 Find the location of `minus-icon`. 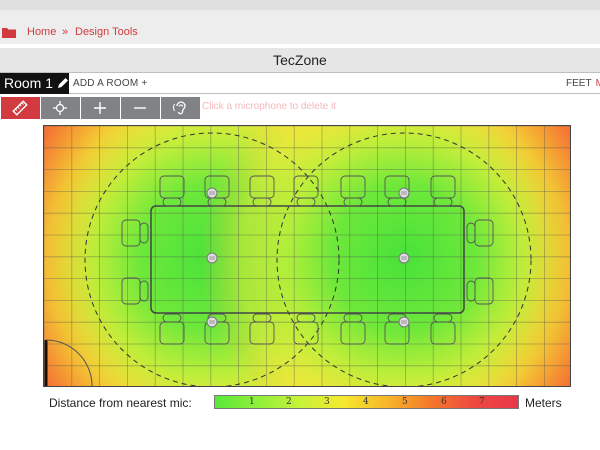

minus-icon is located at coordinates (140, 108).